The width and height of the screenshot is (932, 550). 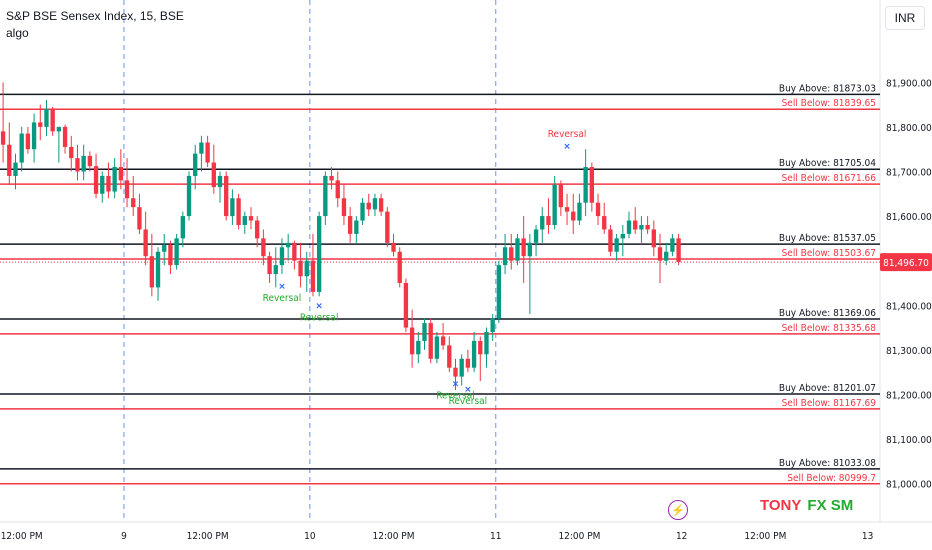 I want to click on last-price-label: 81,496.70, so click(x=906, y=263).